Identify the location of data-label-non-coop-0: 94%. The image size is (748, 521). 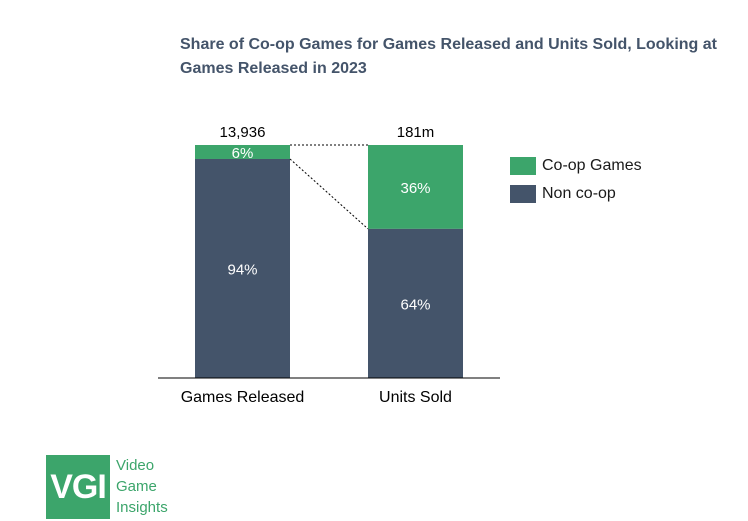
(242, 269).